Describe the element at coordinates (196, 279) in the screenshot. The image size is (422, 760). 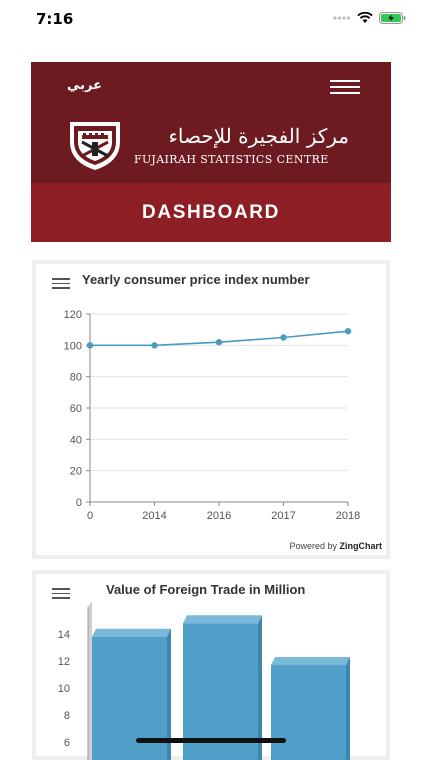
I see `cpi-chart-title: Yearly consumer price index number` at that location.